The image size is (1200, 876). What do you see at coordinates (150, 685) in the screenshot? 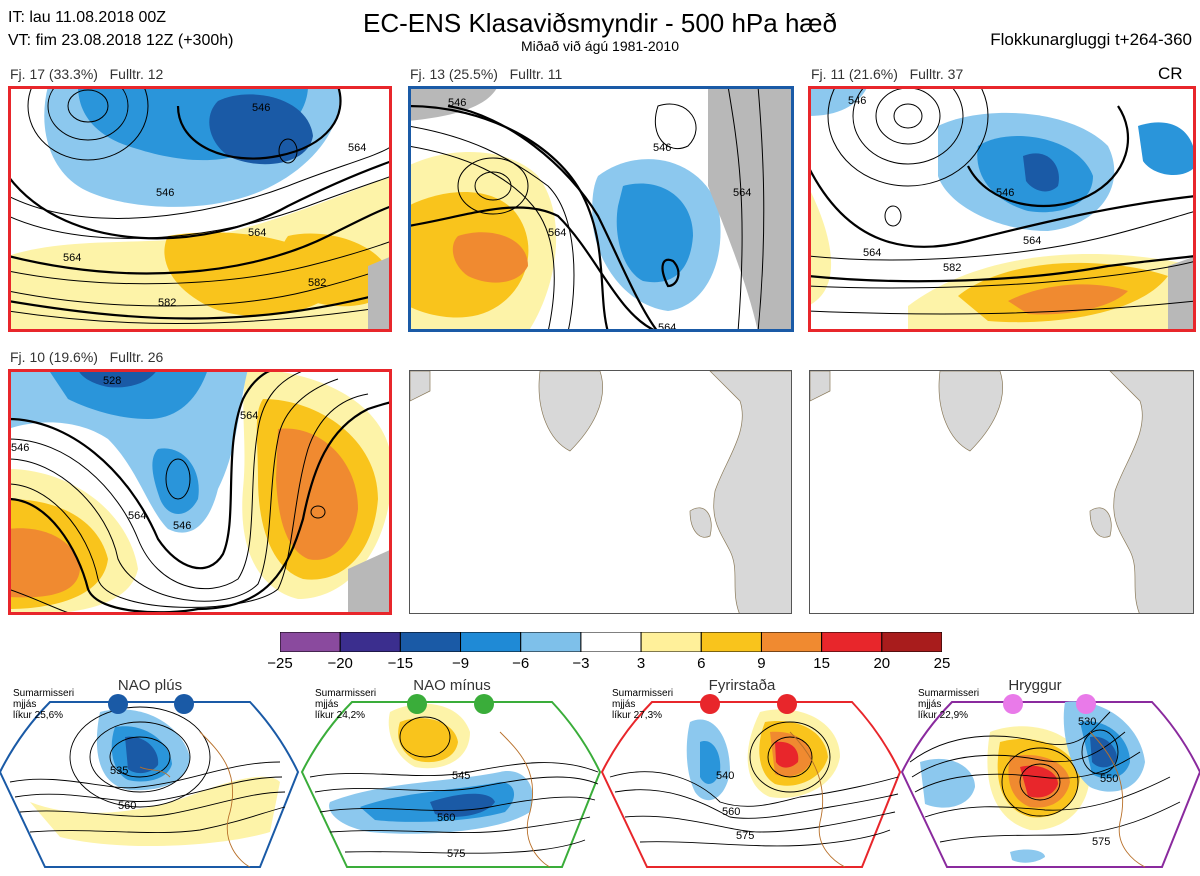
I see `regime-1-name: NAO plús` at bounding box center [150, 685].